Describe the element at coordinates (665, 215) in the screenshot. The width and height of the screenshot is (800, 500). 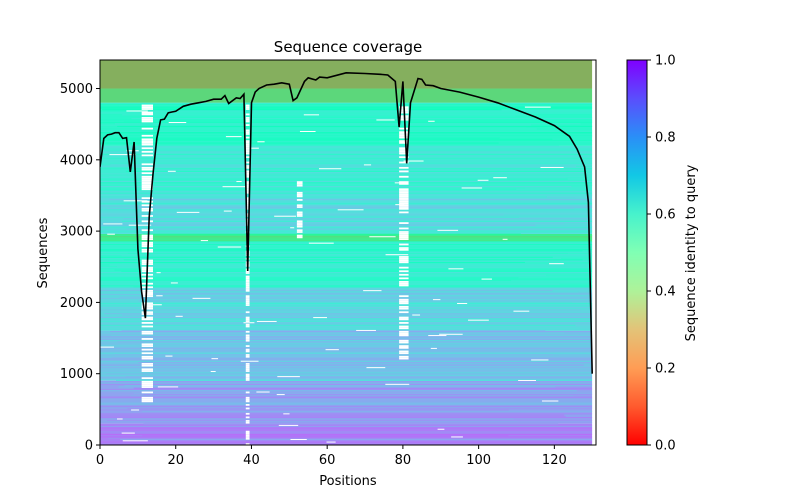
I see `colorbar-tick-label: 0.6` at that location.